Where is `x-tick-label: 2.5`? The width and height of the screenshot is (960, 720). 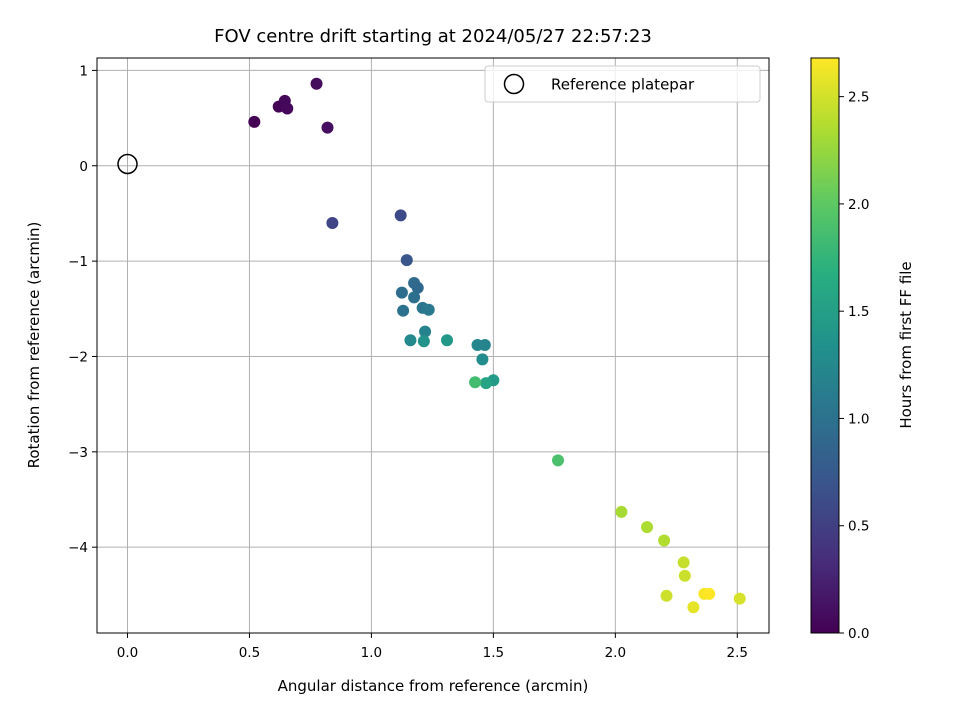 x-tick-label: 2.5 is located at coordinates (737, 653).